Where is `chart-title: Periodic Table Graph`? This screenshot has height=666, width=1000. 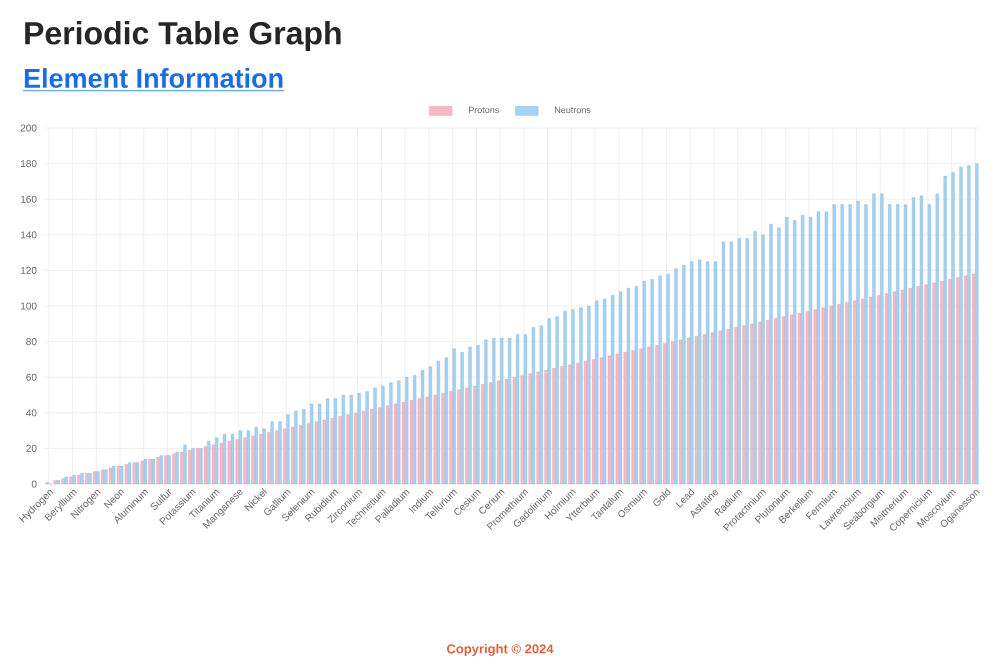 chart-title: Periodic Table Graph is located at coordinates (183, 36).